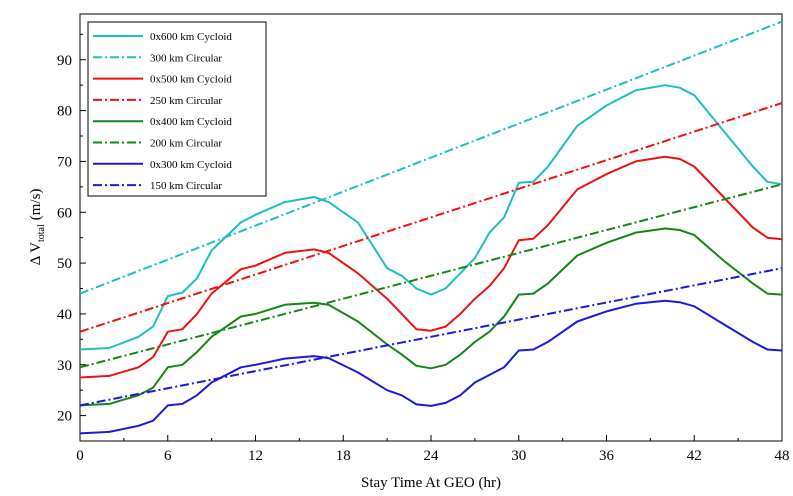  I want to click on legend-label: 300 km Circular, so click(186, 58).